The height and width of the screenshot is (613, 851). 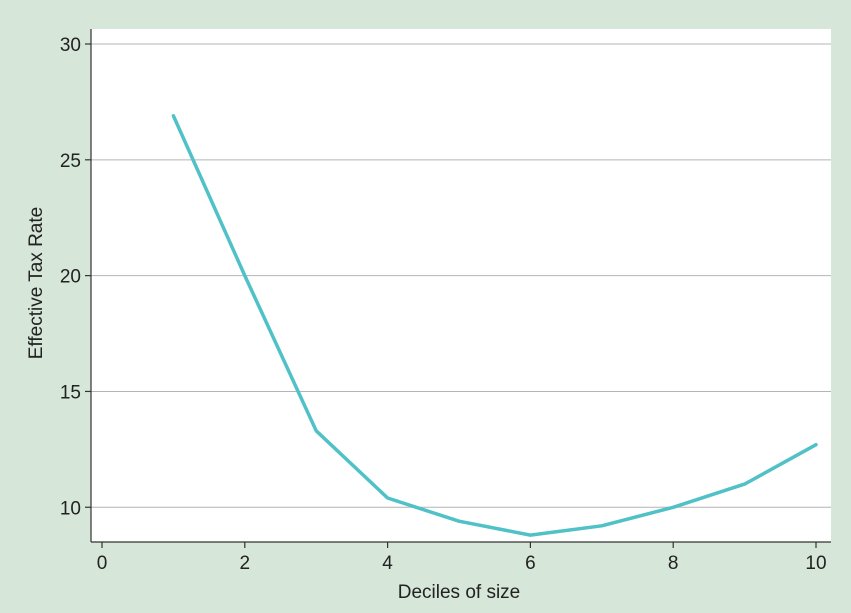 What do you see at coordinates (387, 563) in the screenshot?
I see `x-tick-label: 4` at bounding box center [387, 563].